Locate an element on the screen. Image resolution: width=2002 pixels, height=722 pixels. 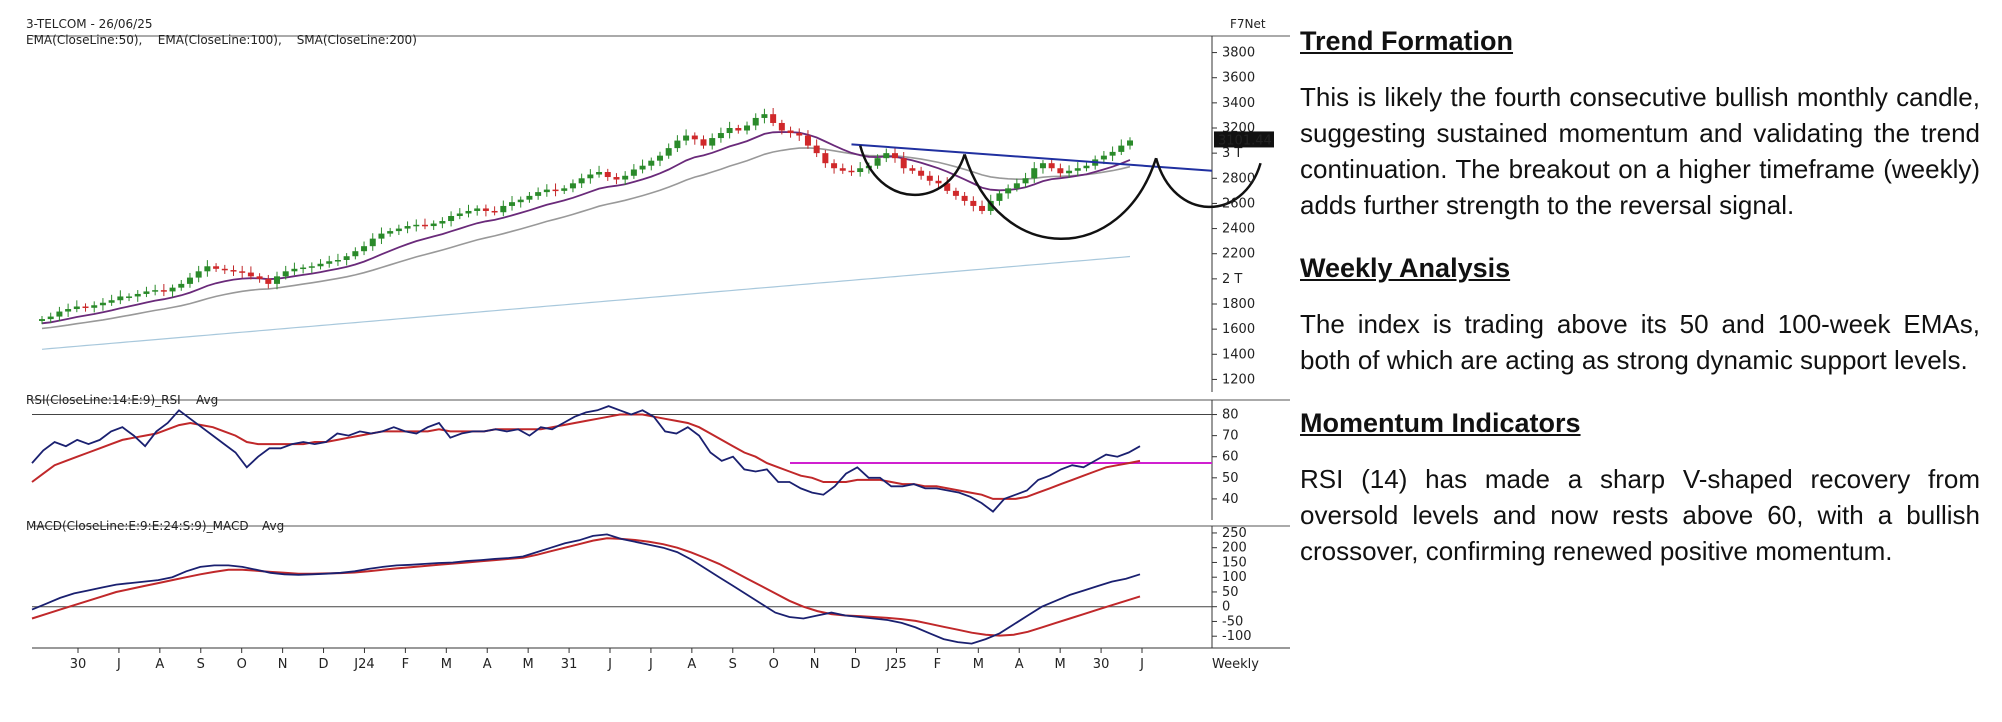
y-tick-label: 150 is located at coordinates (1234, 562).